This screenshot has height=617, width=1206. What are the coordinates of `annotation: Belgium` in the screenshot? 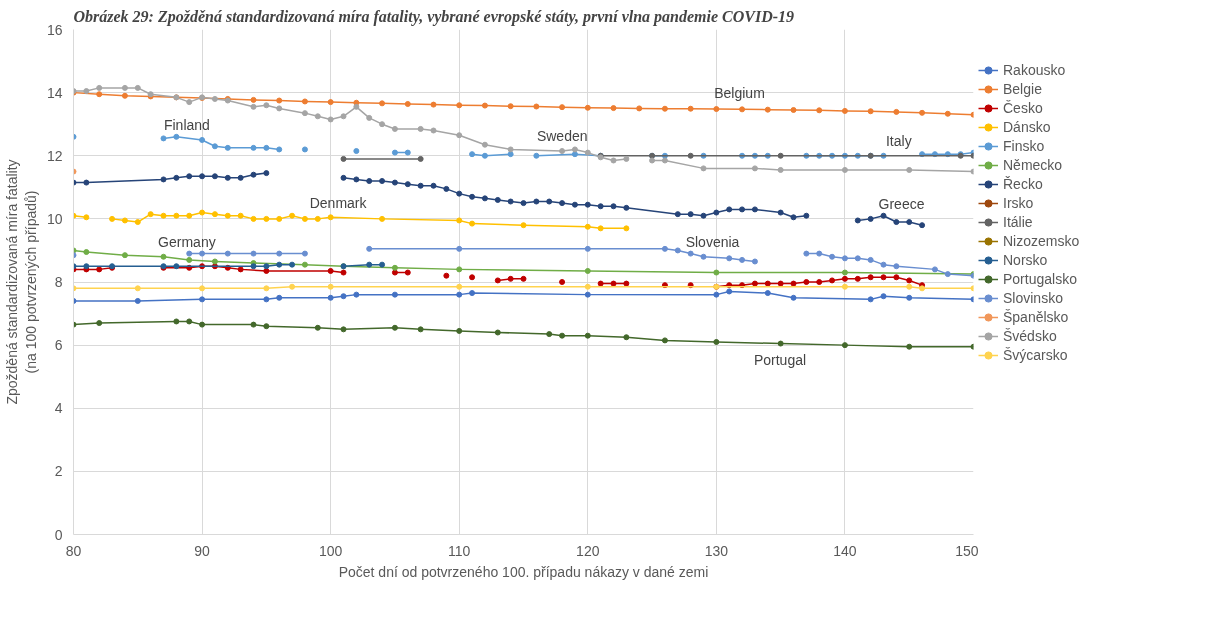 It's located at (739, 92).